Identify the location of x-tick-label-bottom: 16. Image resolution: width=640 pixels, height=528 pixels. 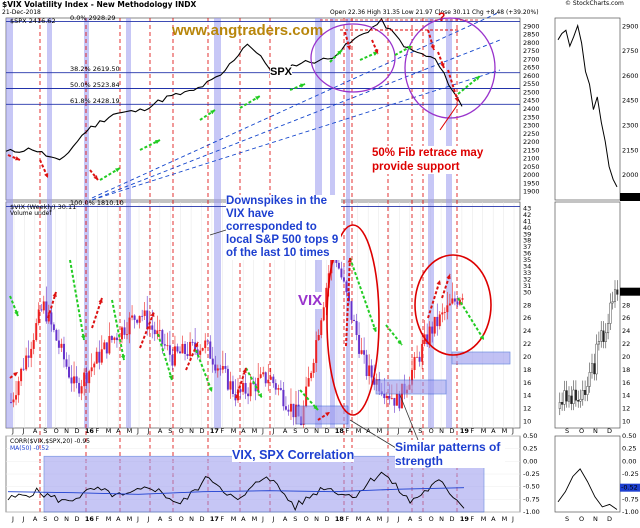
(90, 519).